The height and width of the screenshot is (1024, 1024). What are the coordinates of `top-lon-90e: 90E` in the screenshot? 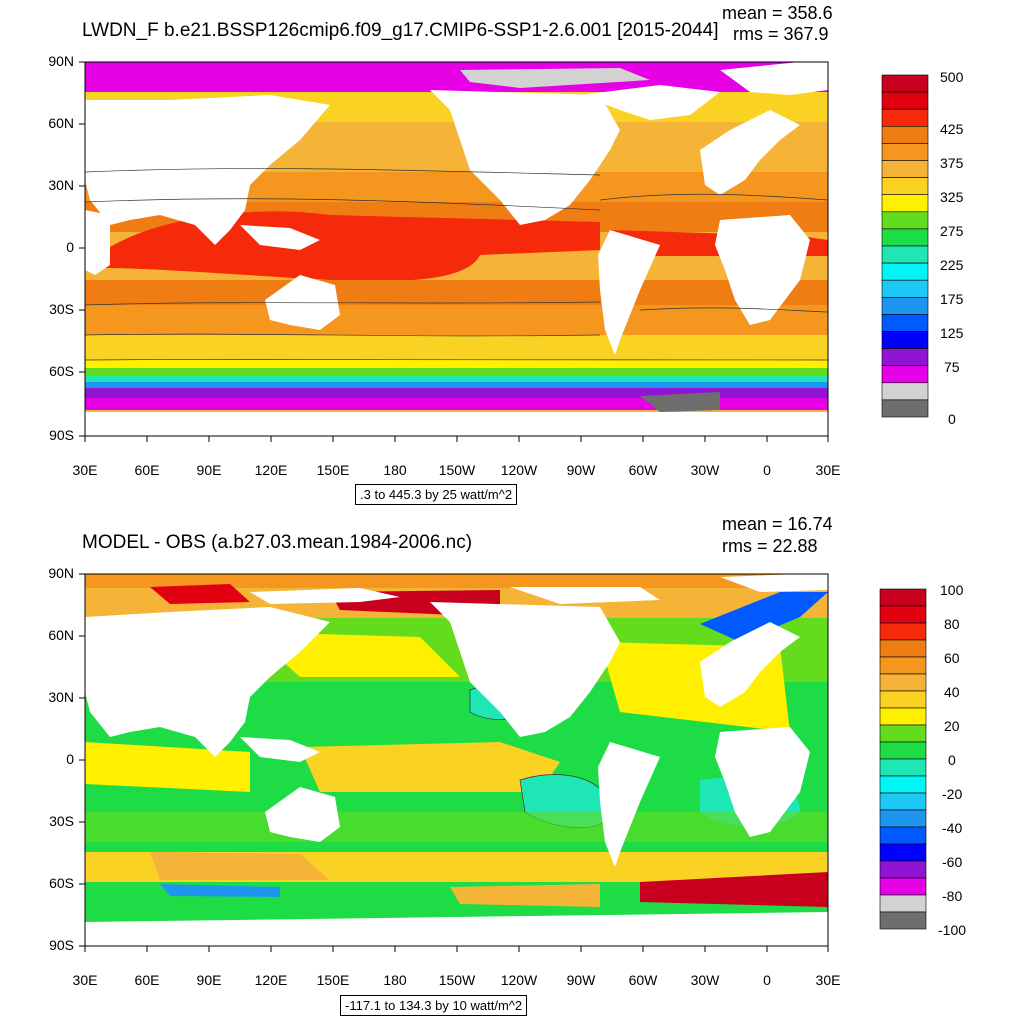 It's located at (209, 470).